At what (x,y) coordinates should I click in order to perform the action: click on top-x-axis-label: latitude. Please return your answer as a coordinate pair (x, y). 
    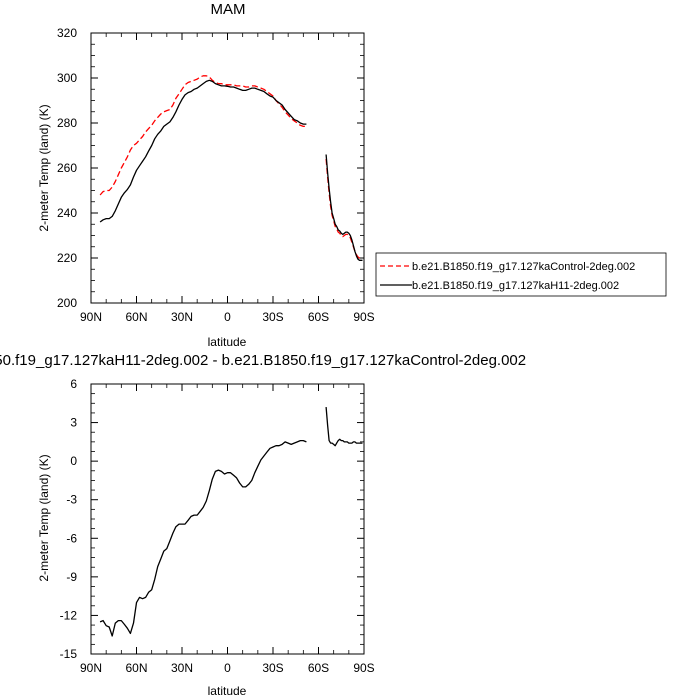
    Looking at the image, I should click on (227, 342).